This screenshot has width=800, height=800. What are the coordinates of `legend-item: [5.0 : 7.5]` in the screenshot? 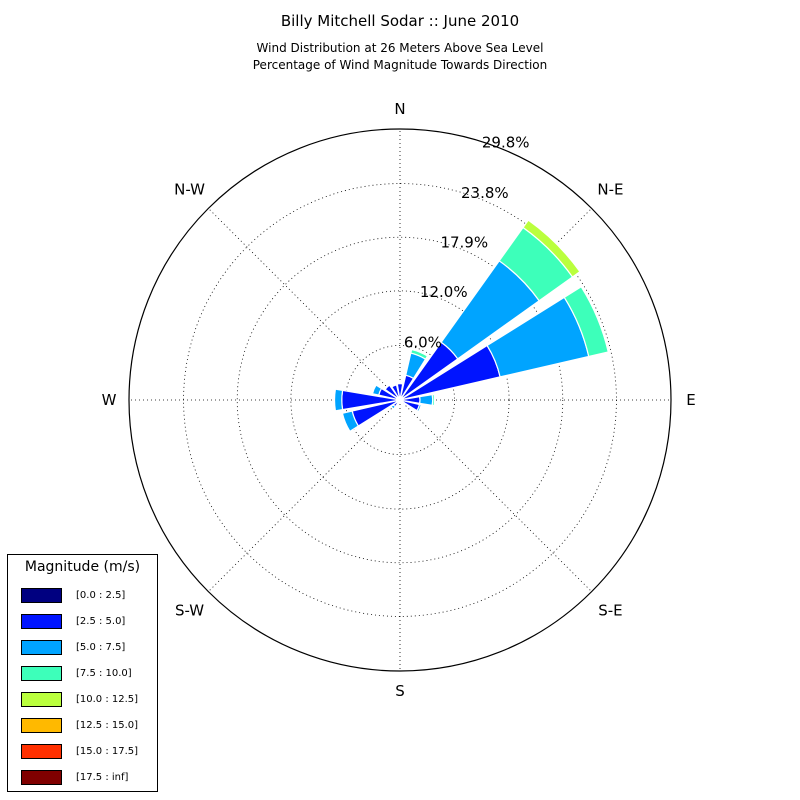 It's located at (86, 648).